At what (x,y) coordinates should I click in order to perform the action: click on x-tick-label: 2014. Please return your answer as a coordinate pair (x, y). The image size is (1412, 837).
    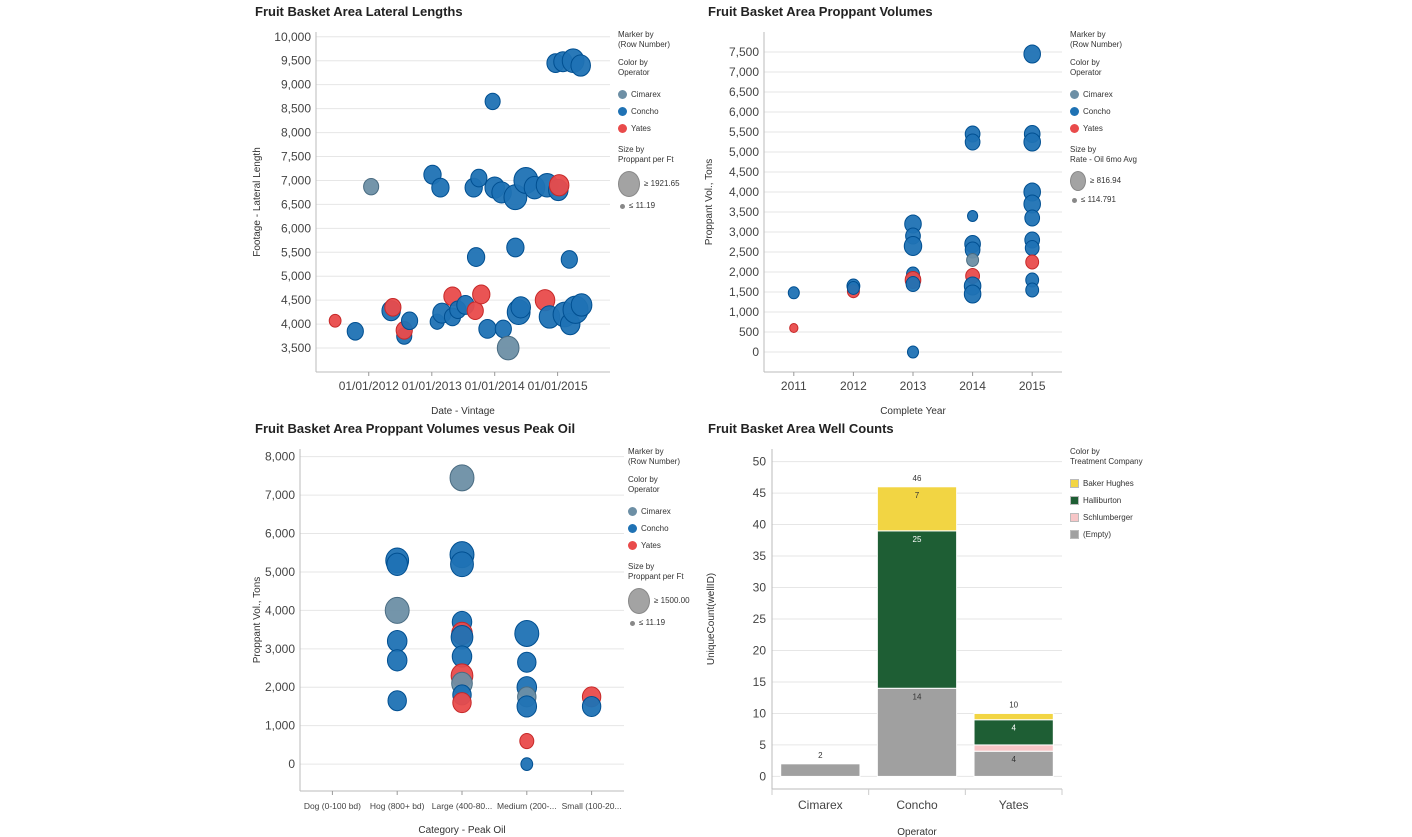
    Looking at the image, I should click on (972, 386).